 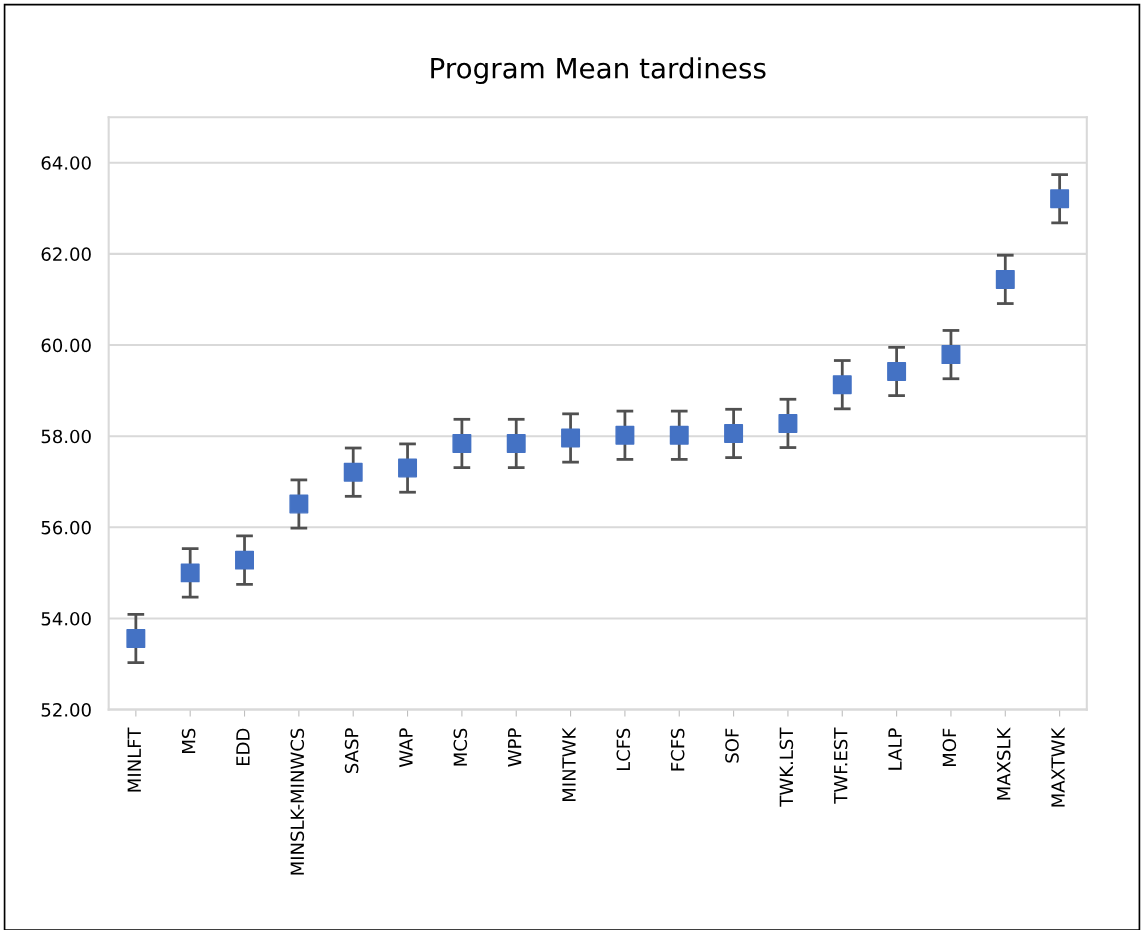 I want to click on x-tick-label: MAXTWK, so click(x=1058, y=767).